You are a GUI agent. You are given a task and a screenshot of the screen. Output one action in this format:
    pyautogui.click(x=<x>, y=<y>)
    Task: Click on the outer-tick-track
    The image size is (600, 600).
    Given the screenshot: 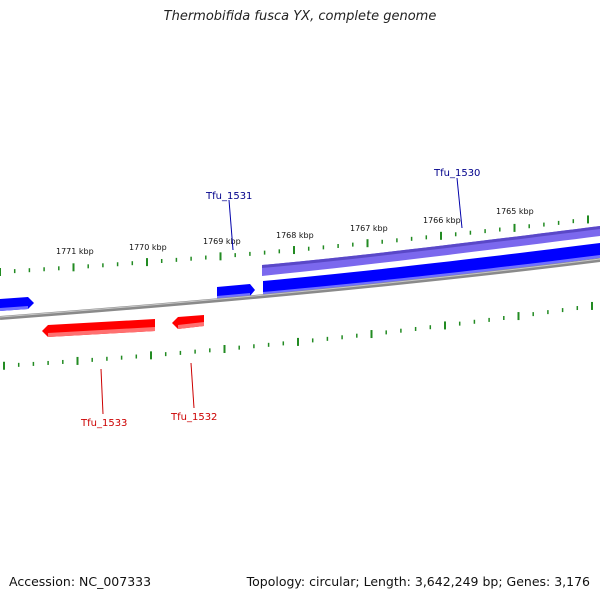 What is the action you would take?
    pyautogui.click(x=294, y=245)
    